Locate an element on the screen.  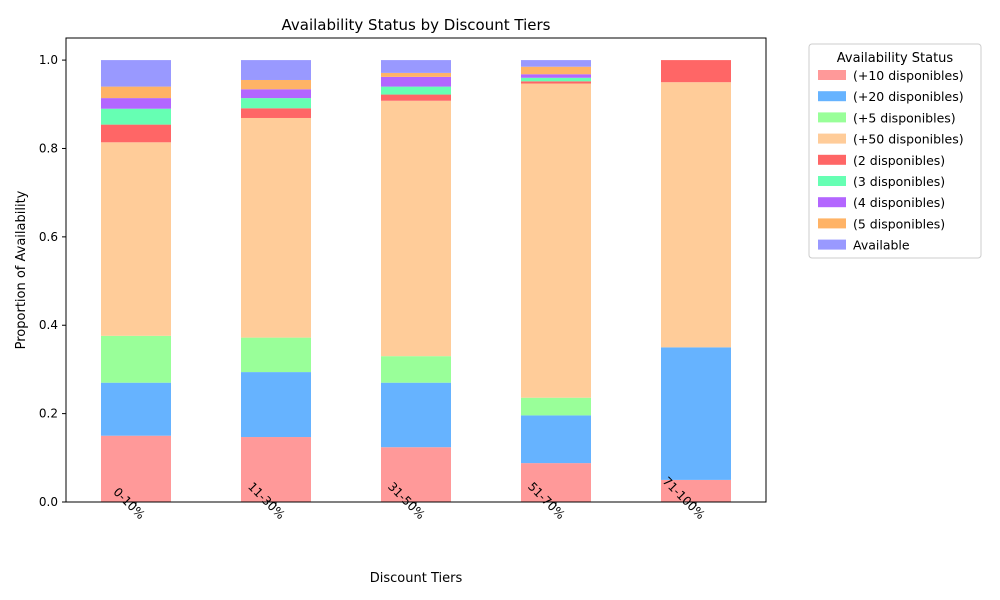
y-tick-label: 0.4 is located at coordinates (48, 325).